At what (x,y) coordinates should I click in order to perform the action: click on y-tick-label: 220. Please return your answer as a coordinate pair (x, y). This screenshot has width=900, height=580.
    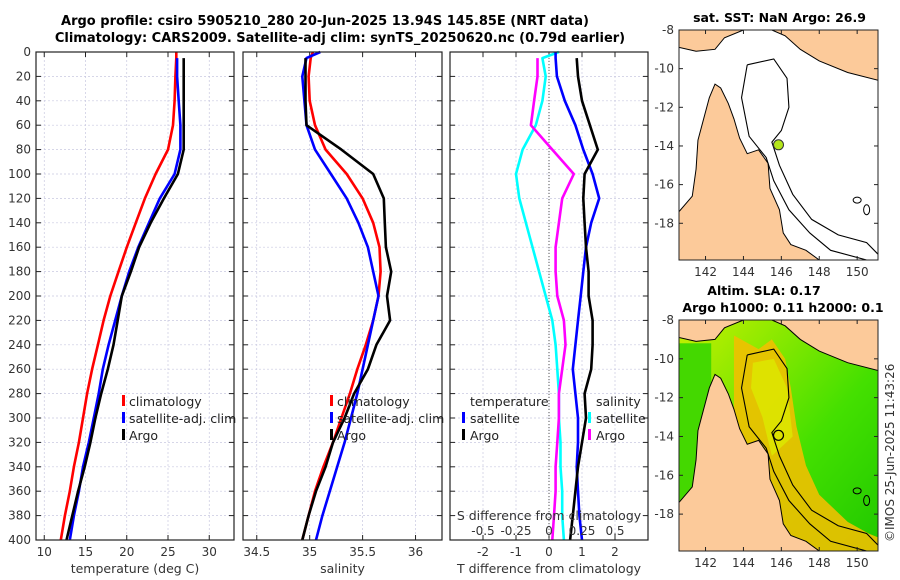
    Looking at the image, I should click on (19, 320).